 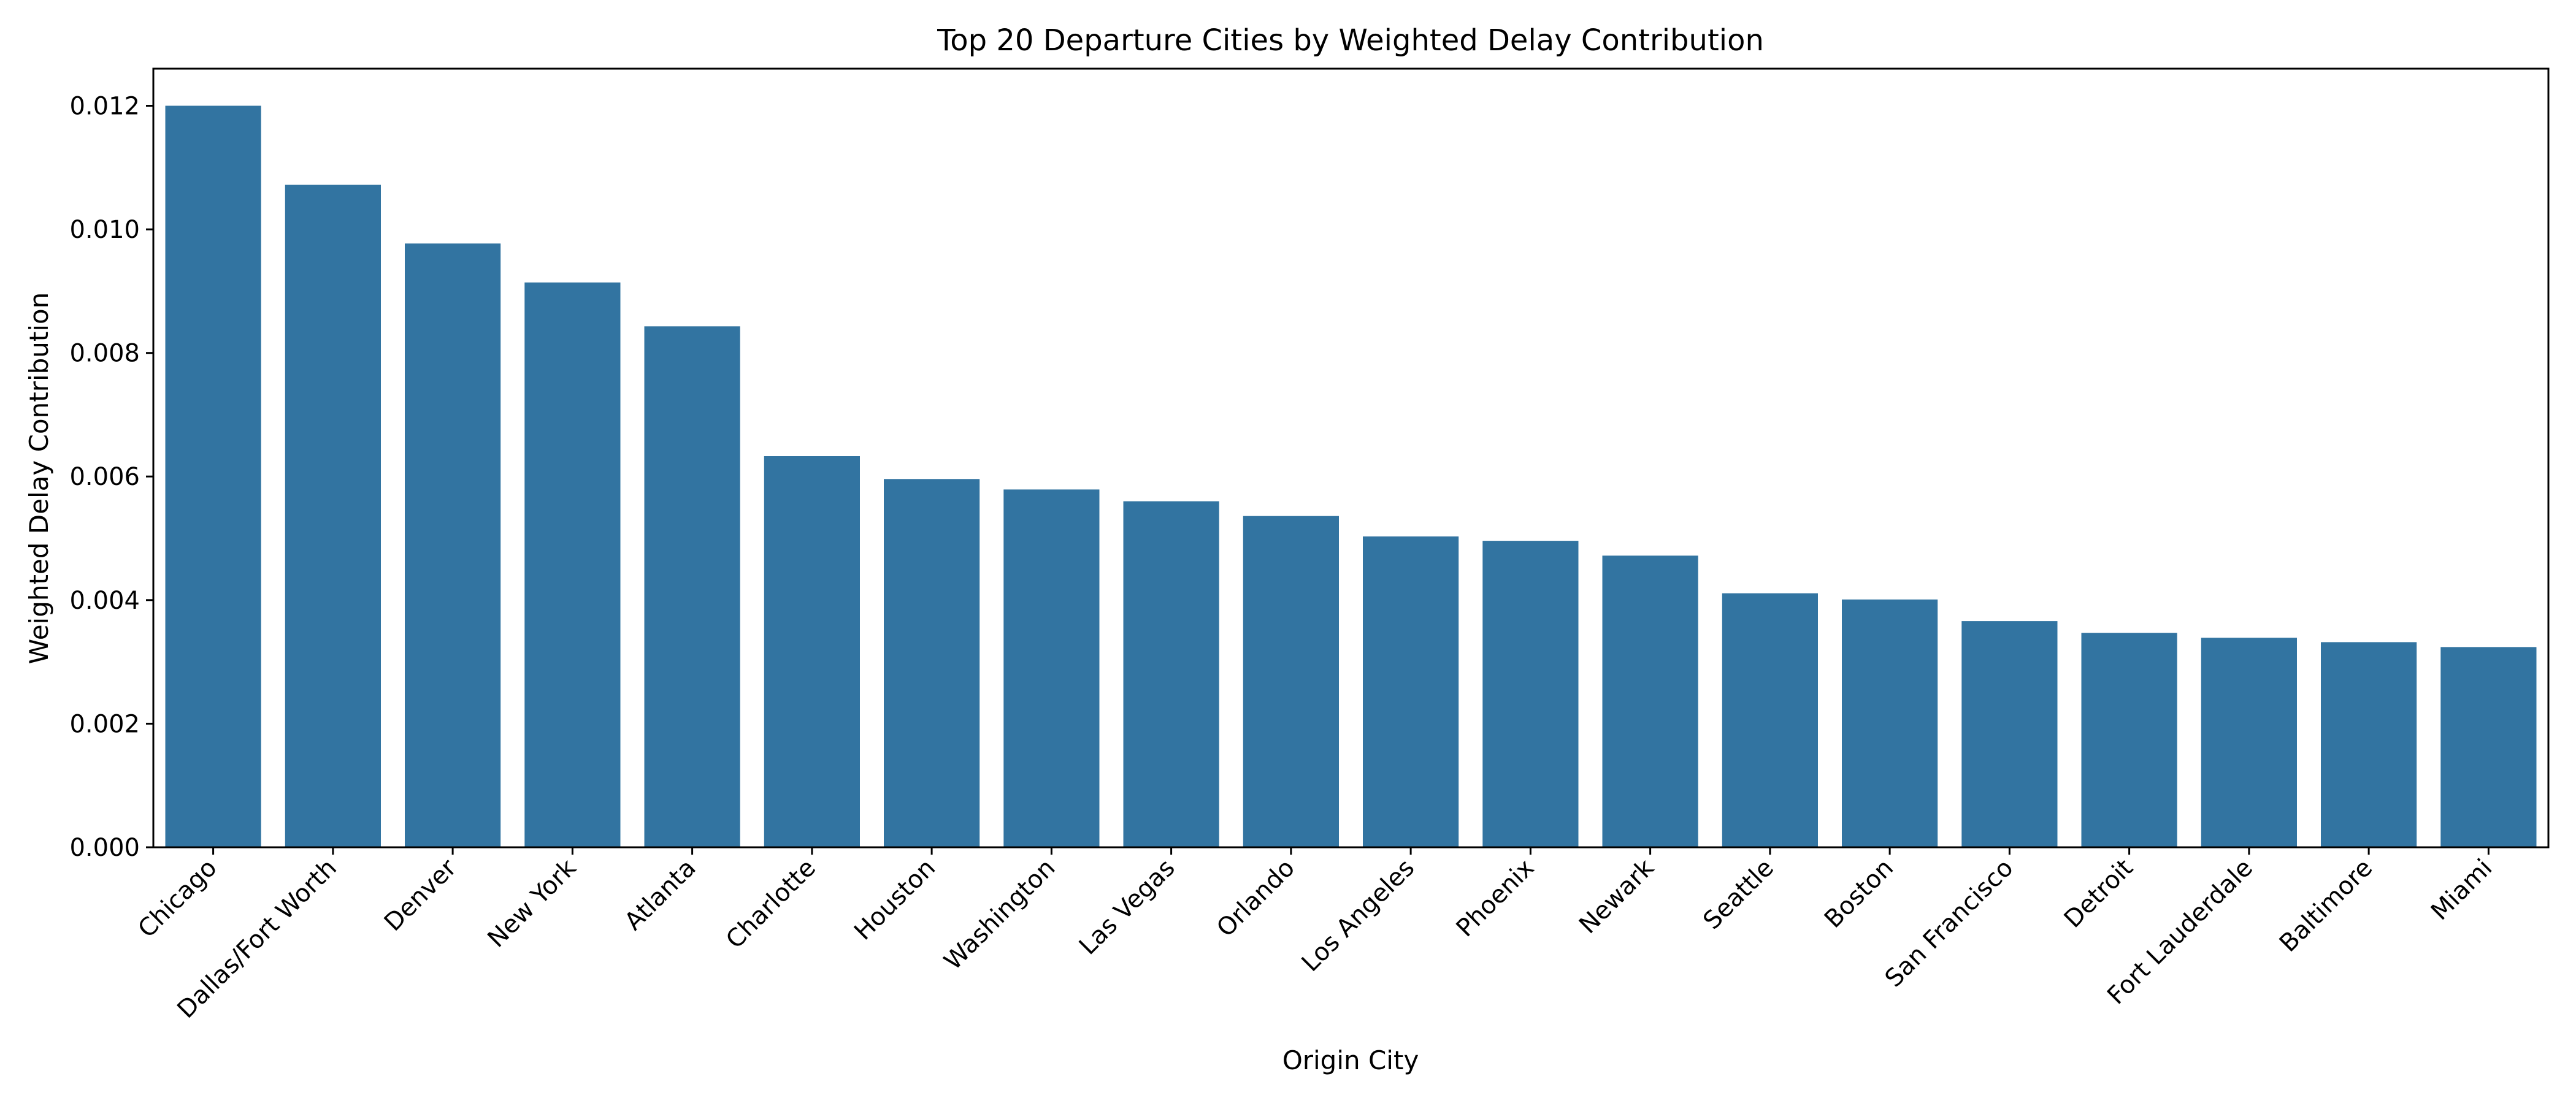 I want to click on x-tick-label: Washington, so click(x=1000, y=915).